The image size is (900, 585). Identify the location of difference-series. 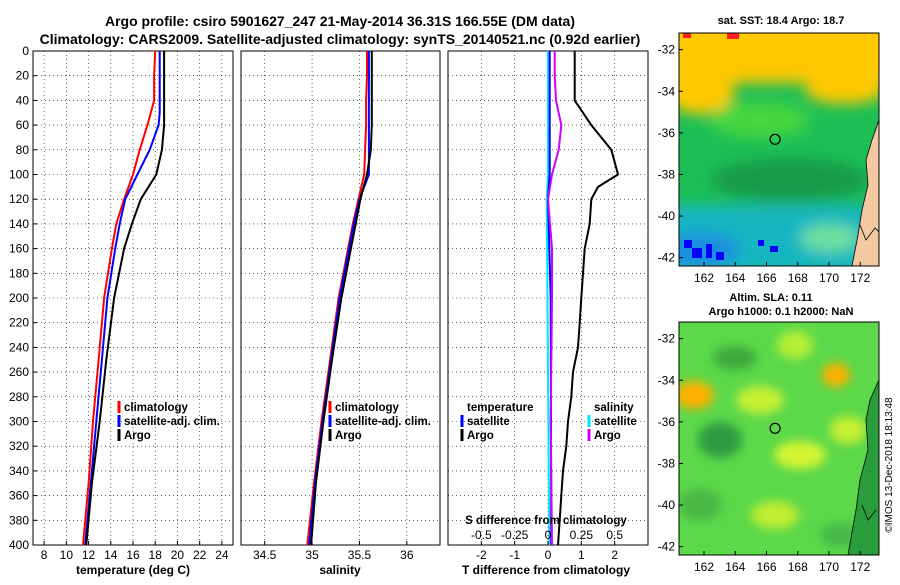
(582, 298).